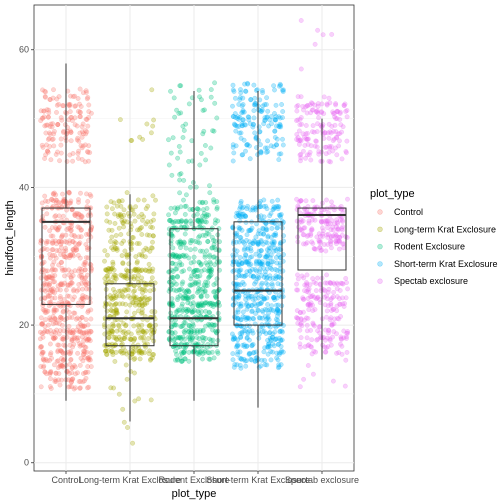 Image resolution: width=504 pixels, height=504 pixels. I want to click on y-tick-label: 60, so click(24, 50).